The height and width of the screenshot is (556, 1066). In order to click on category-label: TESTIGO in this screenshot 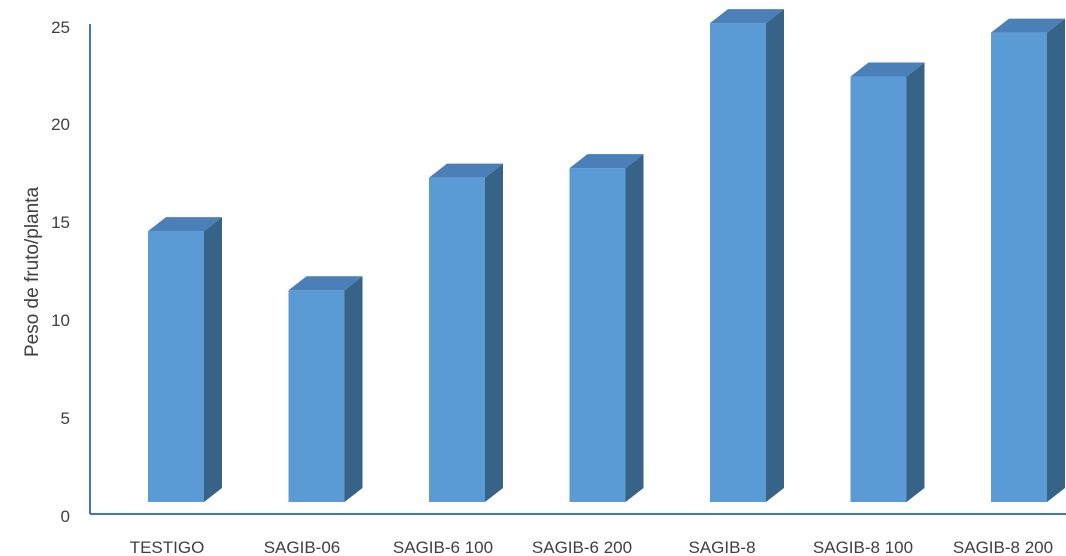, I will do `click(167, 547)`.